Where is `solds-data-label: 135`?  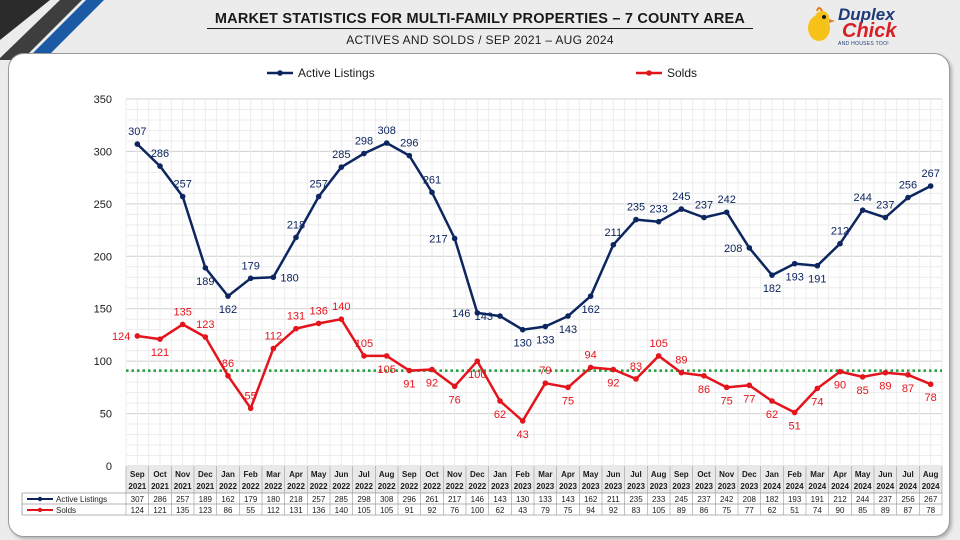 solds-data-label: 135 is located at coordinates (182, 312).